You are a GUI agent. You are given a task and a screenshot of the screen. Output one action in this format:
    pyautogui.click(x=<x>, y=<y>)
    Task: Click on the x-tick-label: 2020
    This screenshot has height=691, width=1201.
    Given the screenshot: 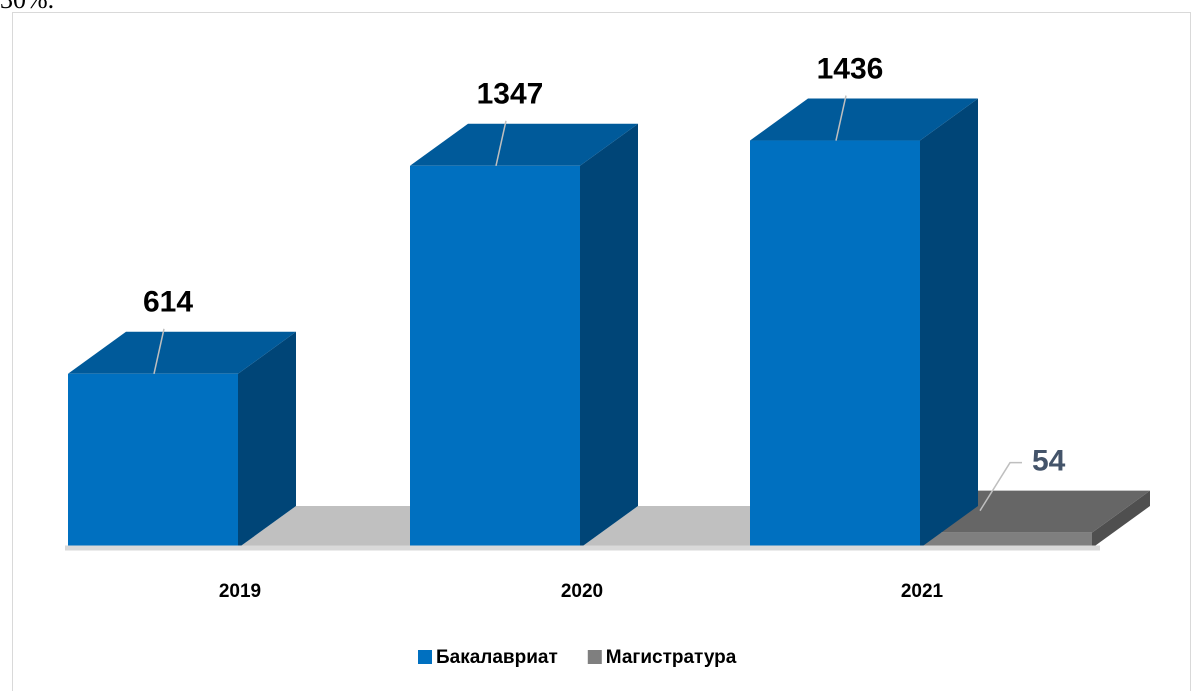 What is the action you would take?
    pyautogui.click(x=582, y=591)
    